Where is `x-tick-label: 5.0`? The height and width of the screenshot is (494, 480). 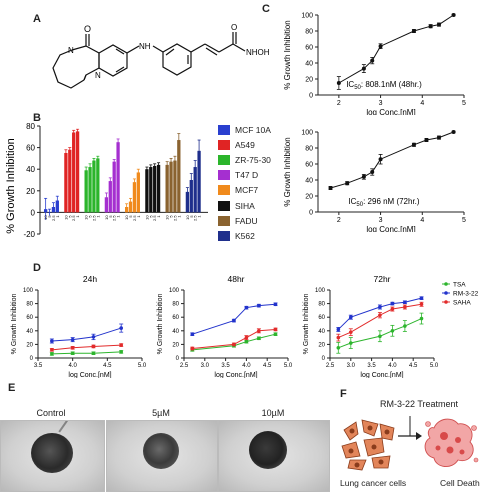 x-tick-label: 5.0 is located at coordinates (434, 366).